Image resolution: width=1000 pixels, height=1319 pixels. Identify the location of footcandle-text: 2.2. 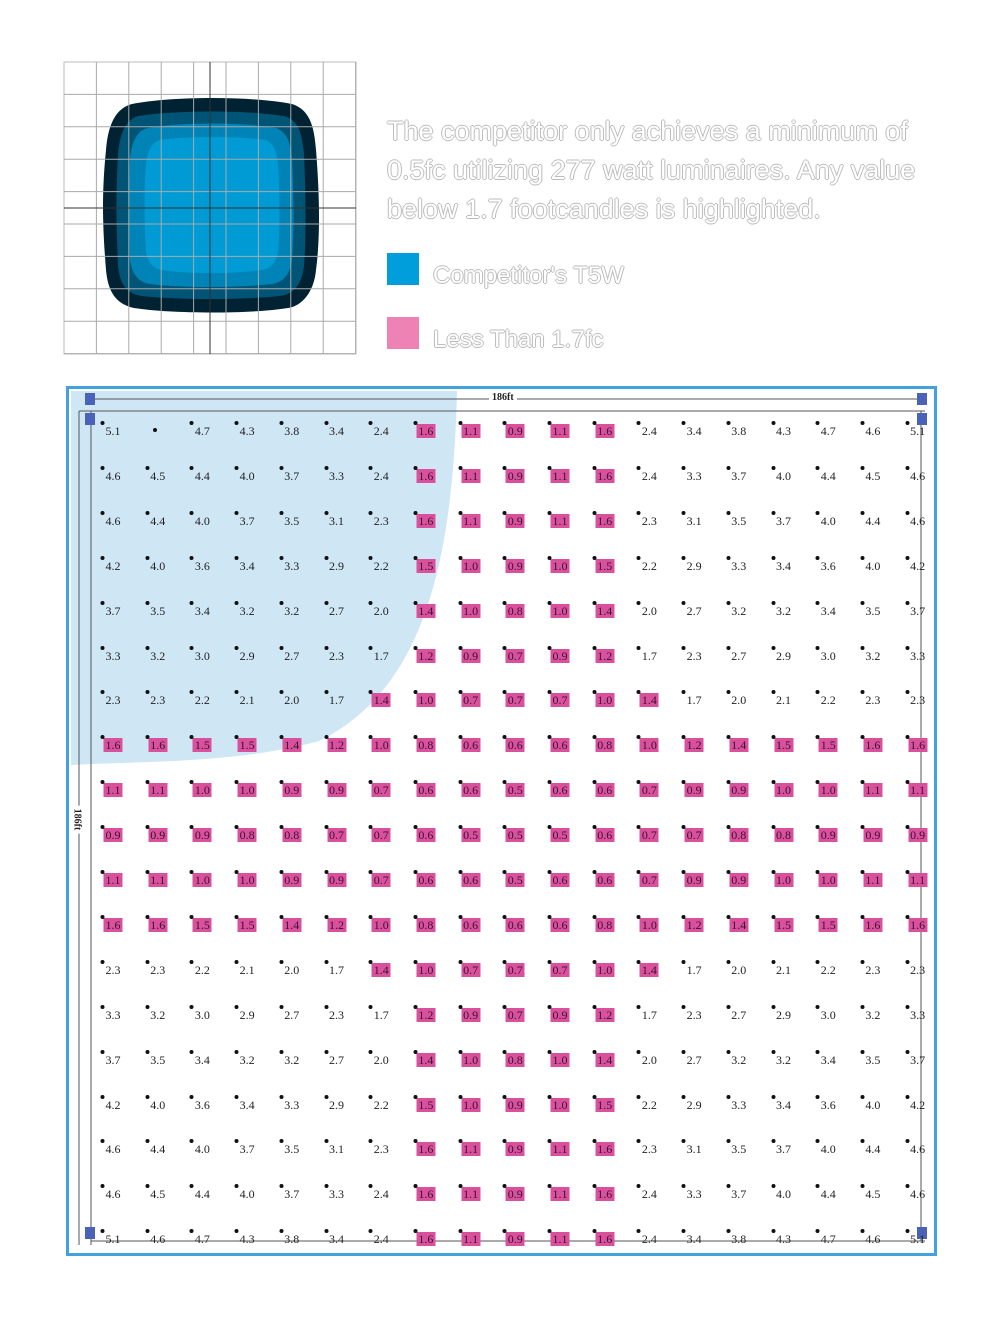
(381, 1104).